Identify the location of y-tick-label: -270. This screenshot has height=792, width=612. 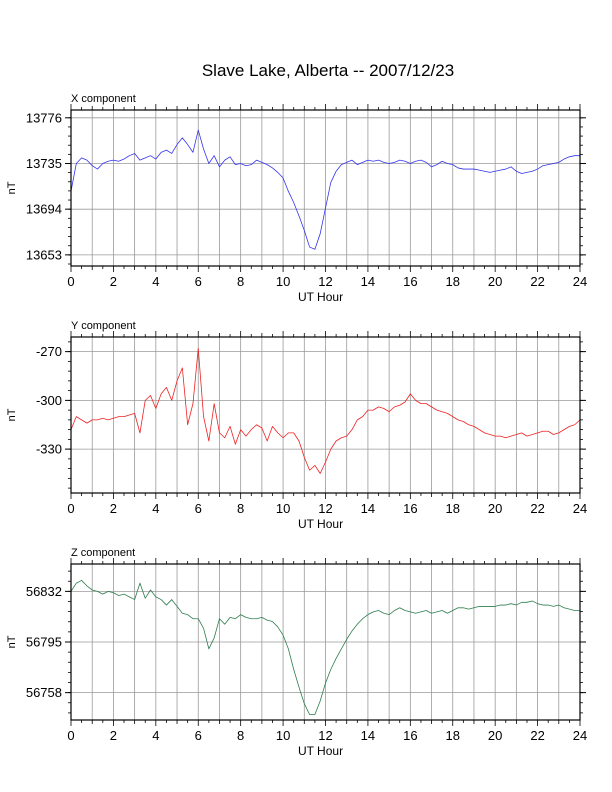
(49, 351).